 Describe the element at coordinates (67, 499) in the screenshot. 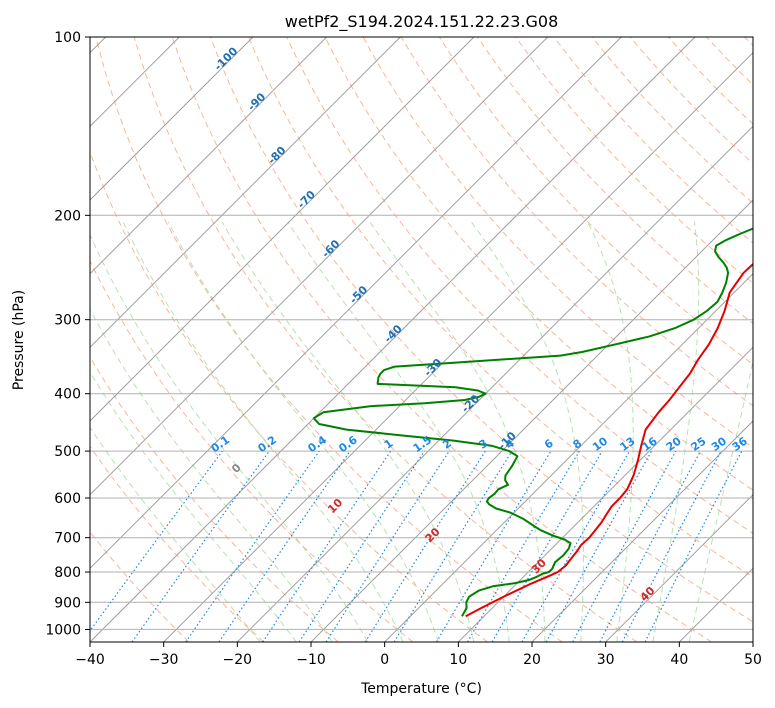

I see `y-tick-label: 600` at that location.